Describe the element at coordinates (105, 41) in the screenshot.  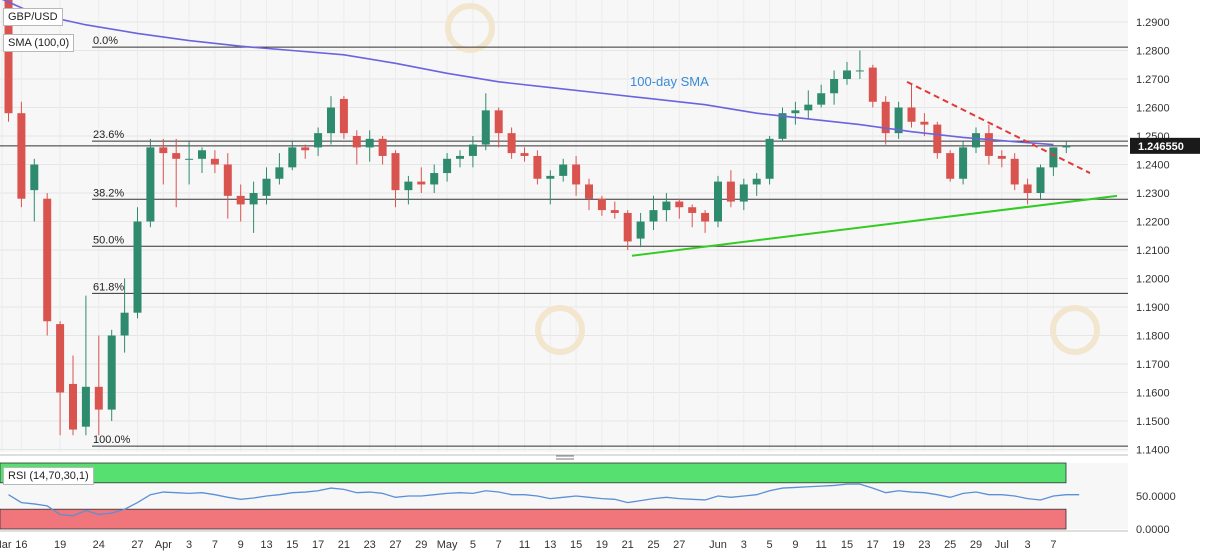
I see `fib-level-label: 0.0%` at that location.